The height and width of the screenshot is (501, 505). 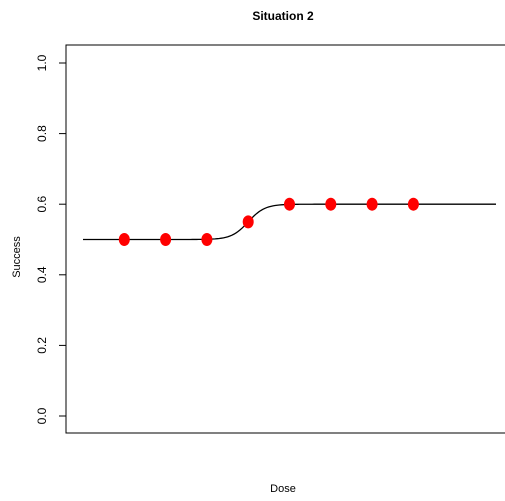 I want to click on x-axis-label: Dose, so click(x=283, y=489).